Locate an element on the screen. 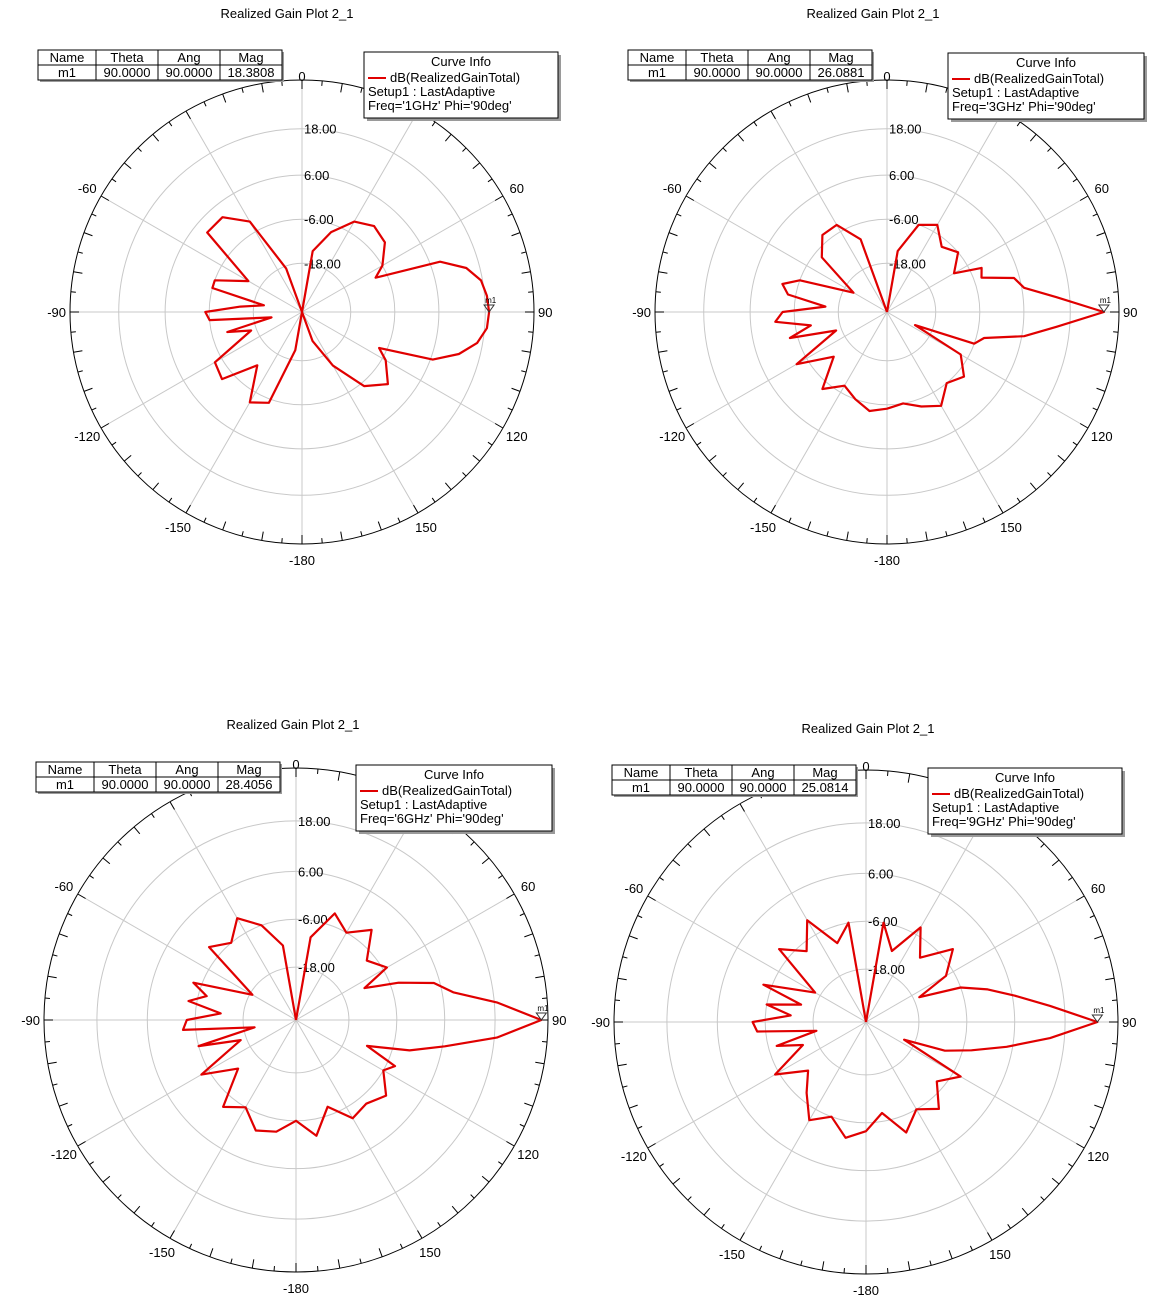 The height and width of the screenshot is (1299, 1174). marker-label: m1 is located at coordinates (1099, 1010).